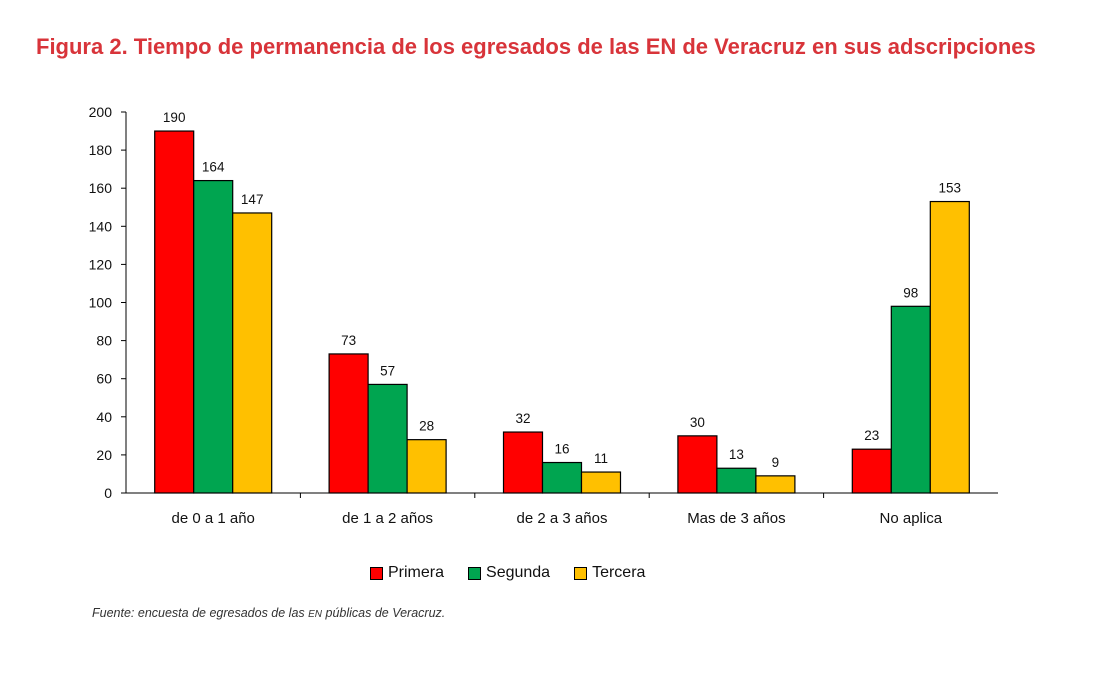 The image size is (1100, 678). I want to click on source-prefix: Fuente: encuesta de egresados de las, so click(200, 613).